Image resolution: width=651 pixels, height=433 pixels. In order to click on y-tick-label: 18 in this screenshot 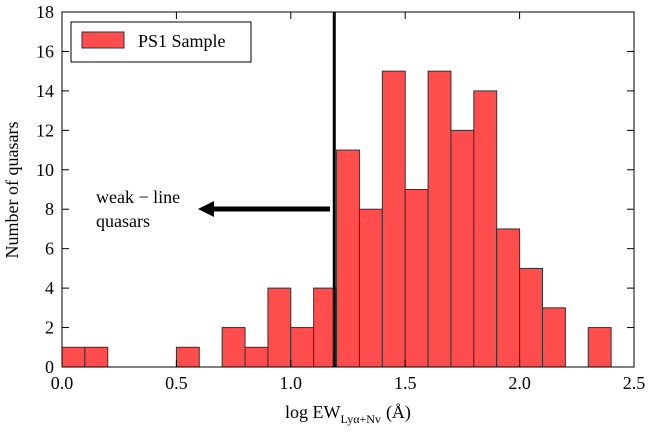, I will do `click(45, 12)`.